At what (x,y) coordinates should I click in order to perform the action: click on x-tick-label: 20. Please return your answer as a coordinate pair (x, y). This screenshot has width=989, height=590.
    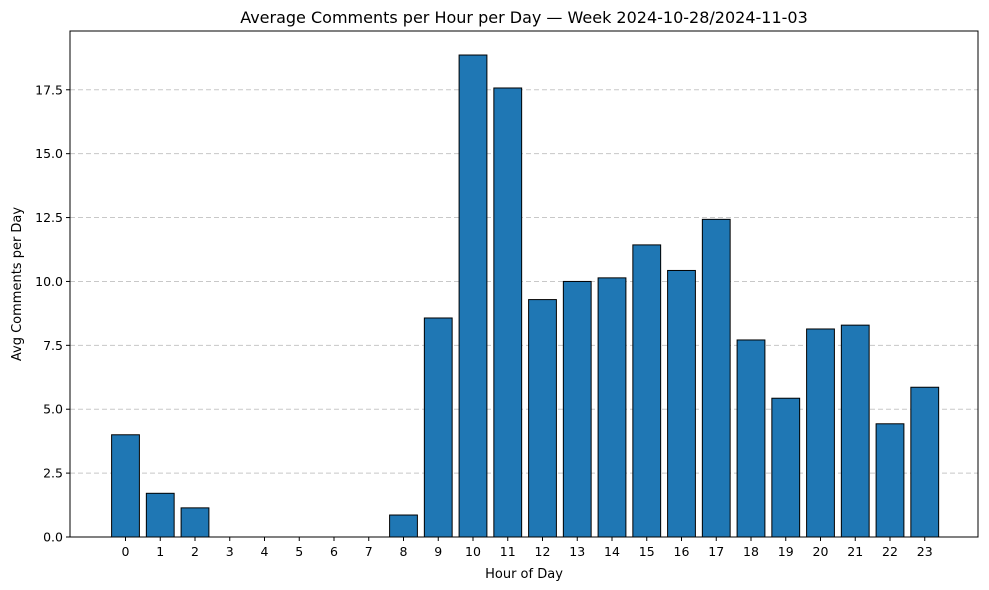
    Looking at the image, I should click on (821, 551).